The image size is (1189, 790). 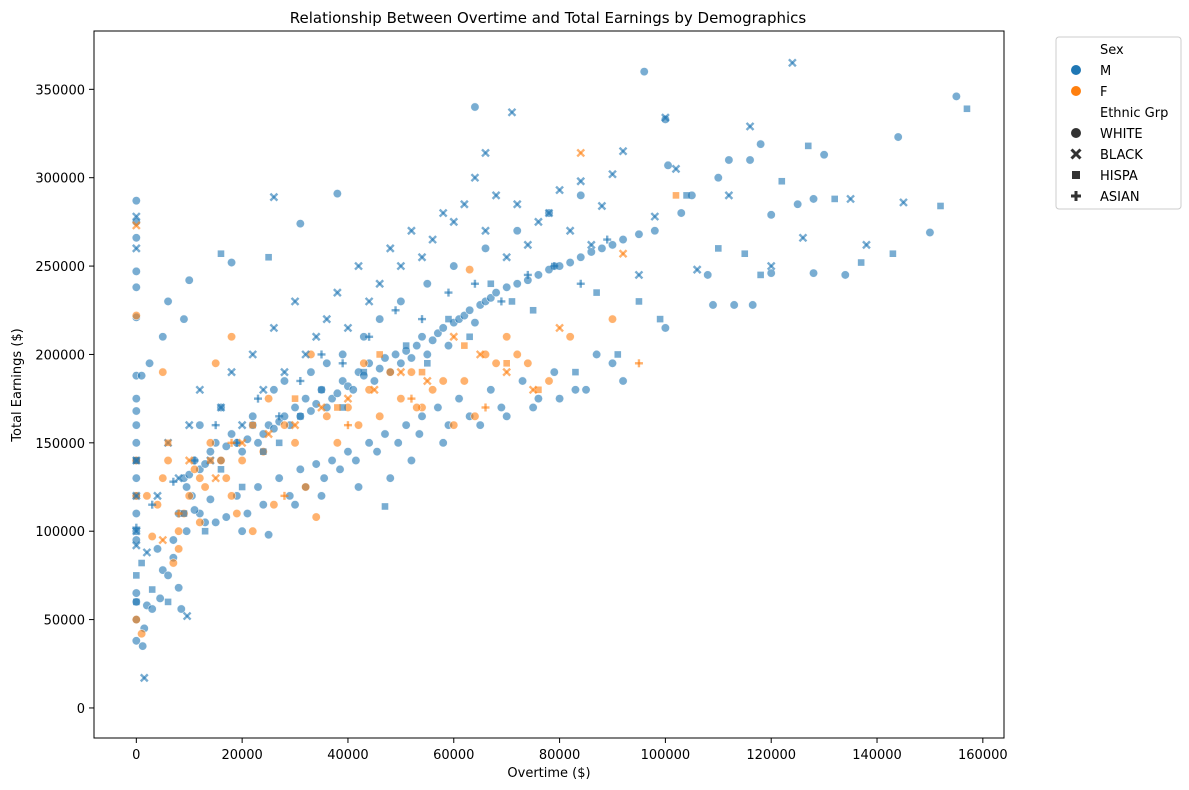 I want to click on x-tick-label: 160000, so click(x=983, y=755).